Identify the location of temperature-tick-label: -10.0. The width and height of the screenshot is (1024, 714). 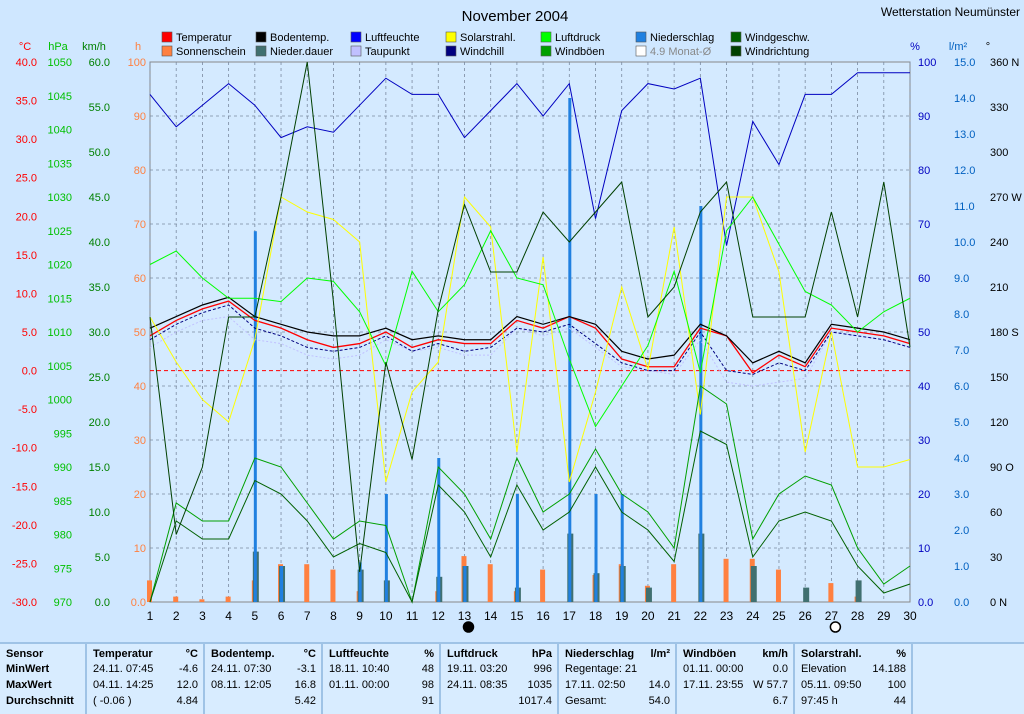
(24, 449).